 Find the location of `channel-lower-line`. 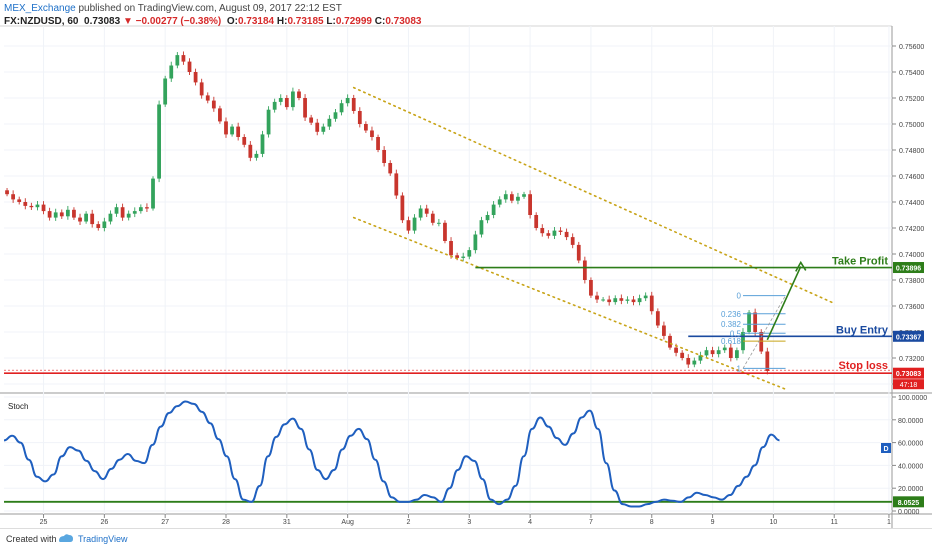

channel-lower-line is located at coordinates (569, 303).